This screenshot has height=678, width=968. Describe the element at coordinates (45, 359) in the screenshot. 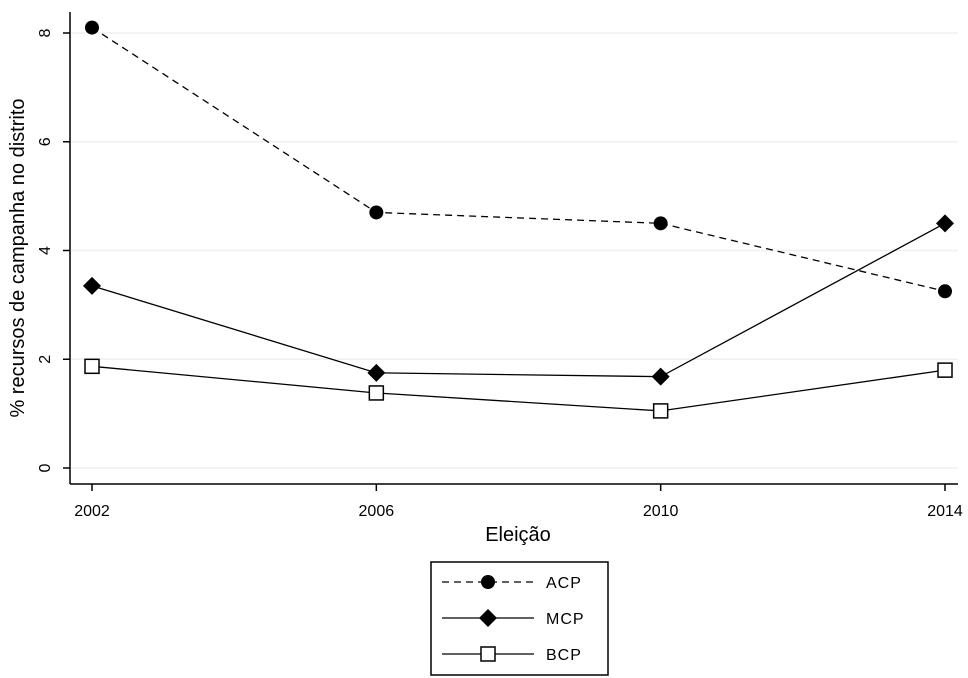

I see `y-tick-label: 2` at that location.